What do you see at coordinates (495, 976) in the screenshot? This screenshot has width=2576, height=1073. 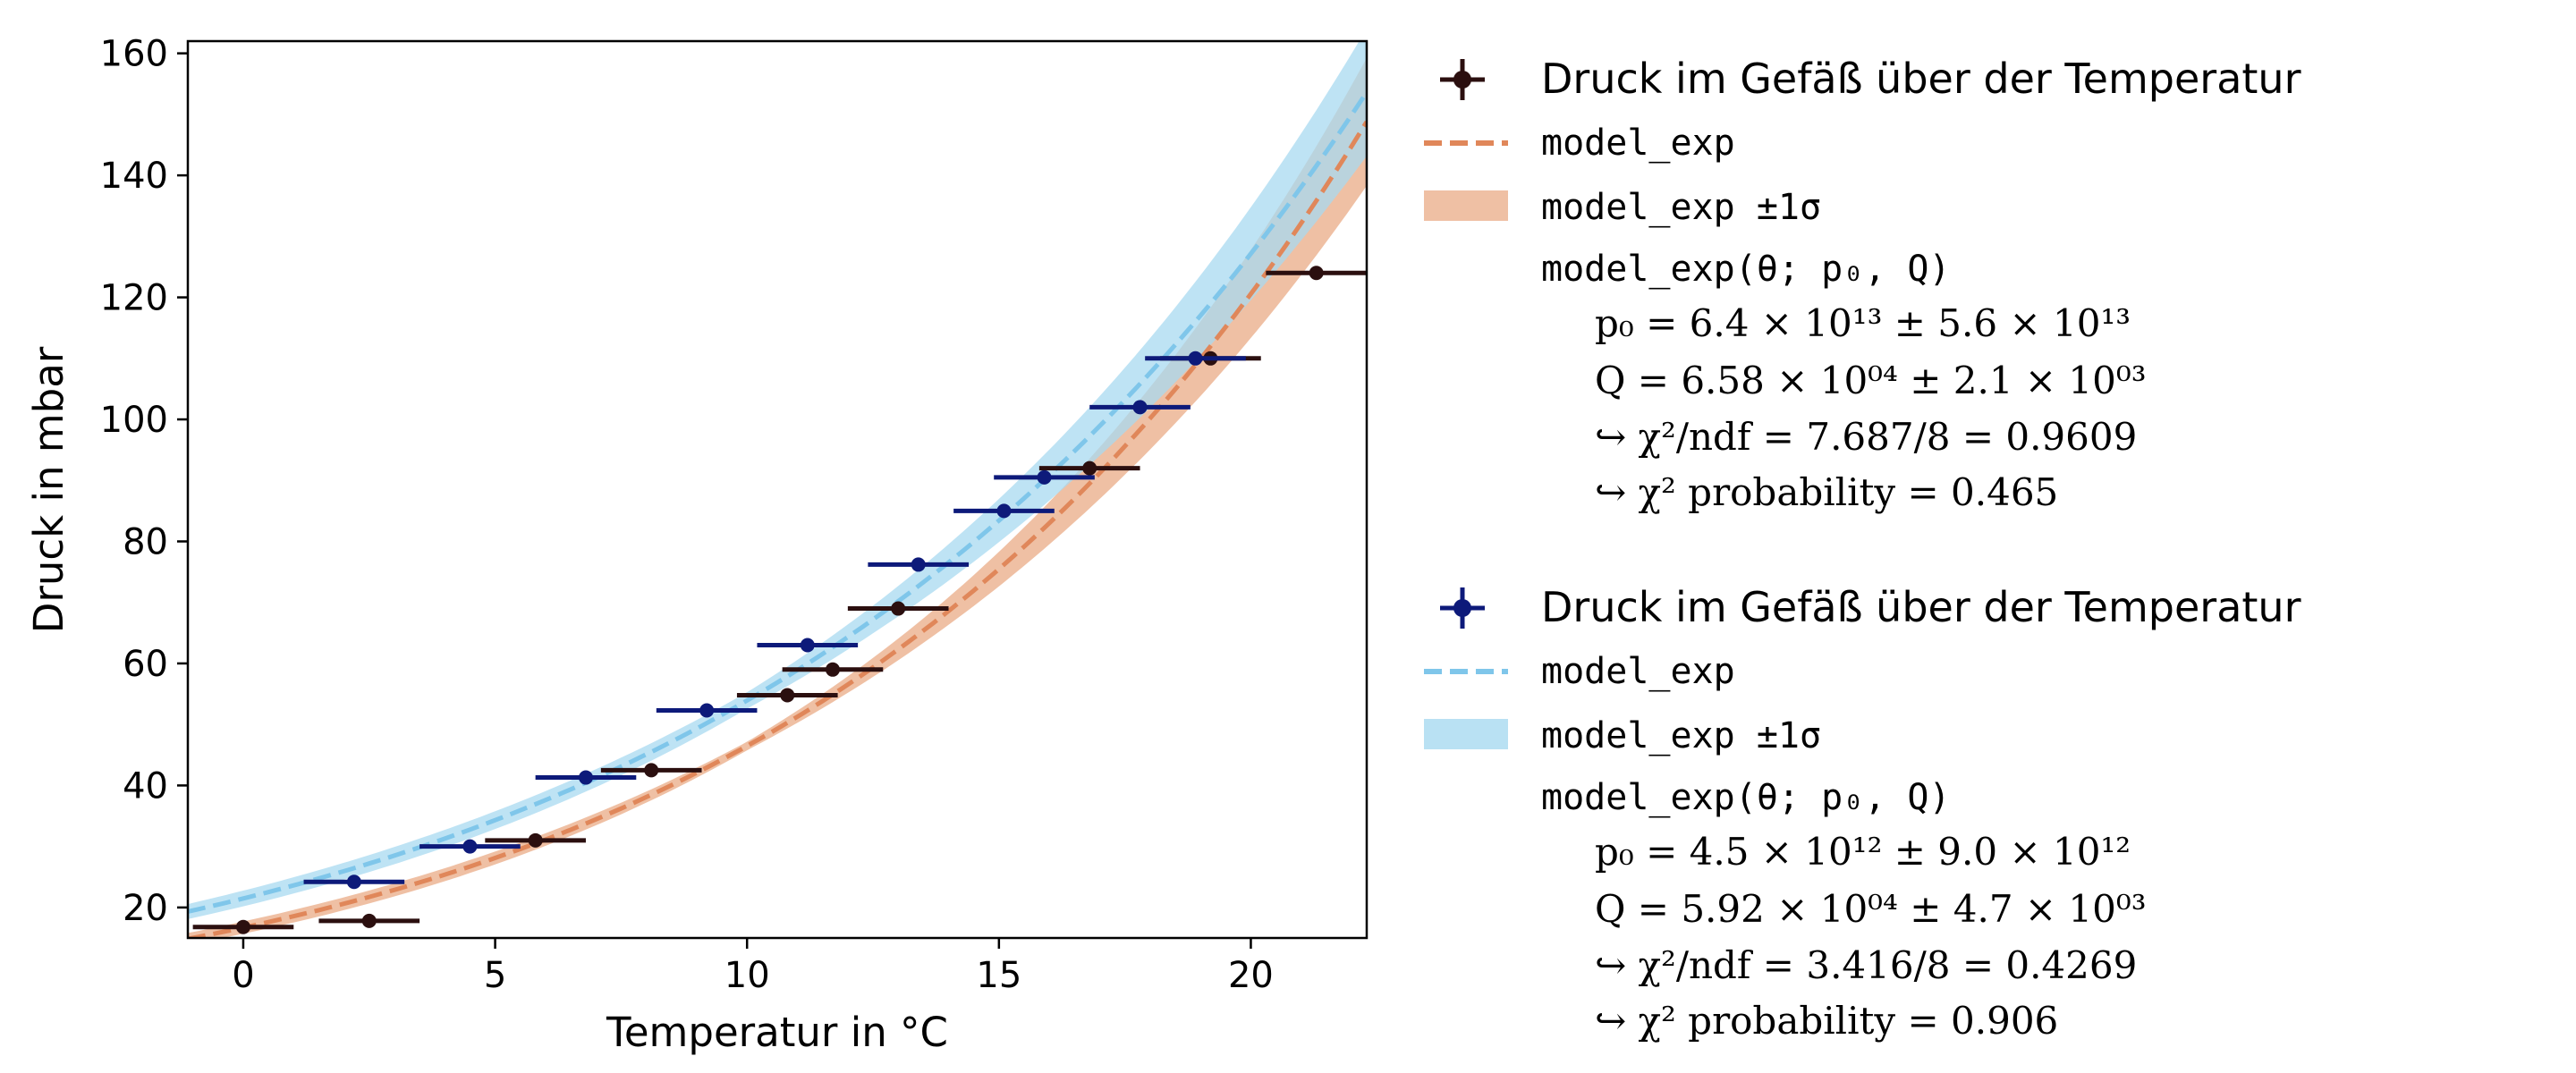 I see `x-tick-label: 5` at bounding box center [495, 976].